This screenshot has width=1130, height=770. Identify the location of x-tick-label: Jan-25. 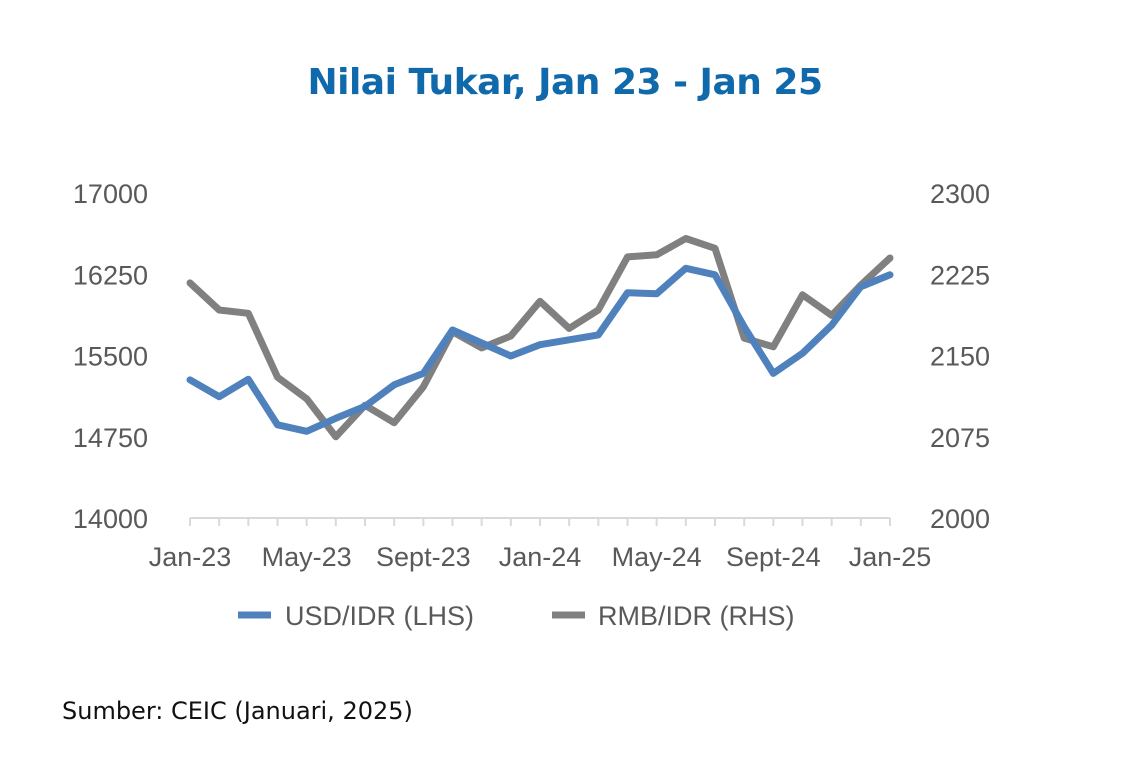
(890, 557).